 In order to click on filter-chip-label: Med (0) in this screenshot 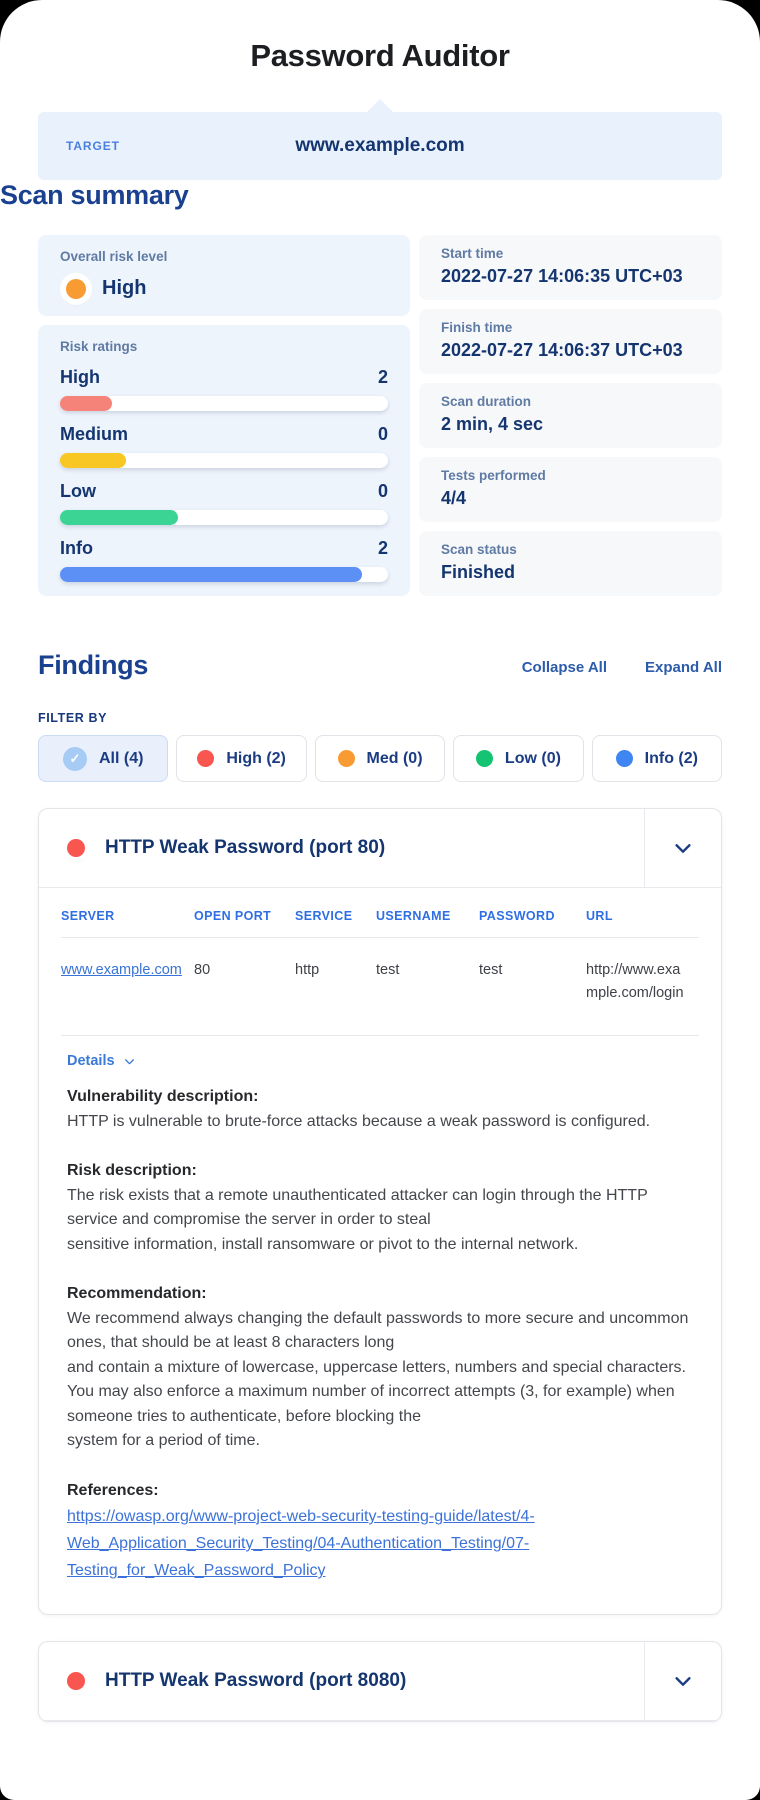, I will do `click(394, 758)`.